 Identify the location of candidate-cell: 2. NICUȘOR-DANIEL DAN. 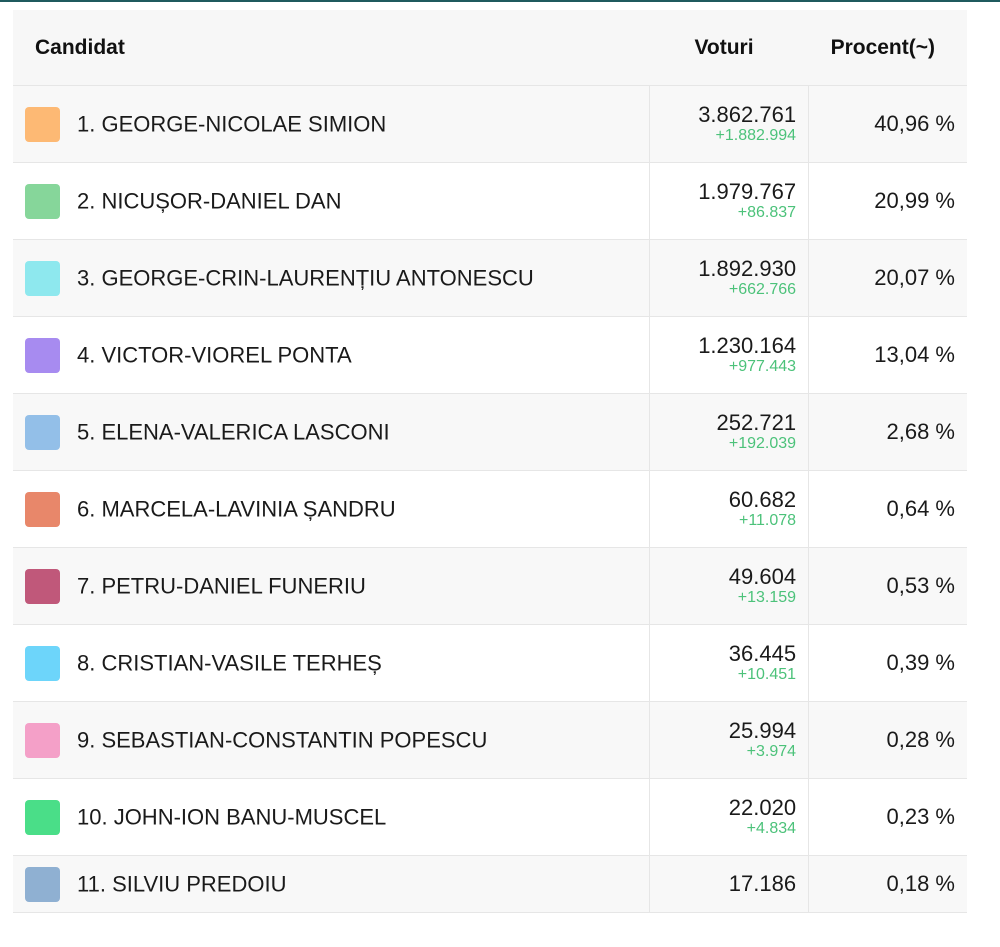
(331, 201).